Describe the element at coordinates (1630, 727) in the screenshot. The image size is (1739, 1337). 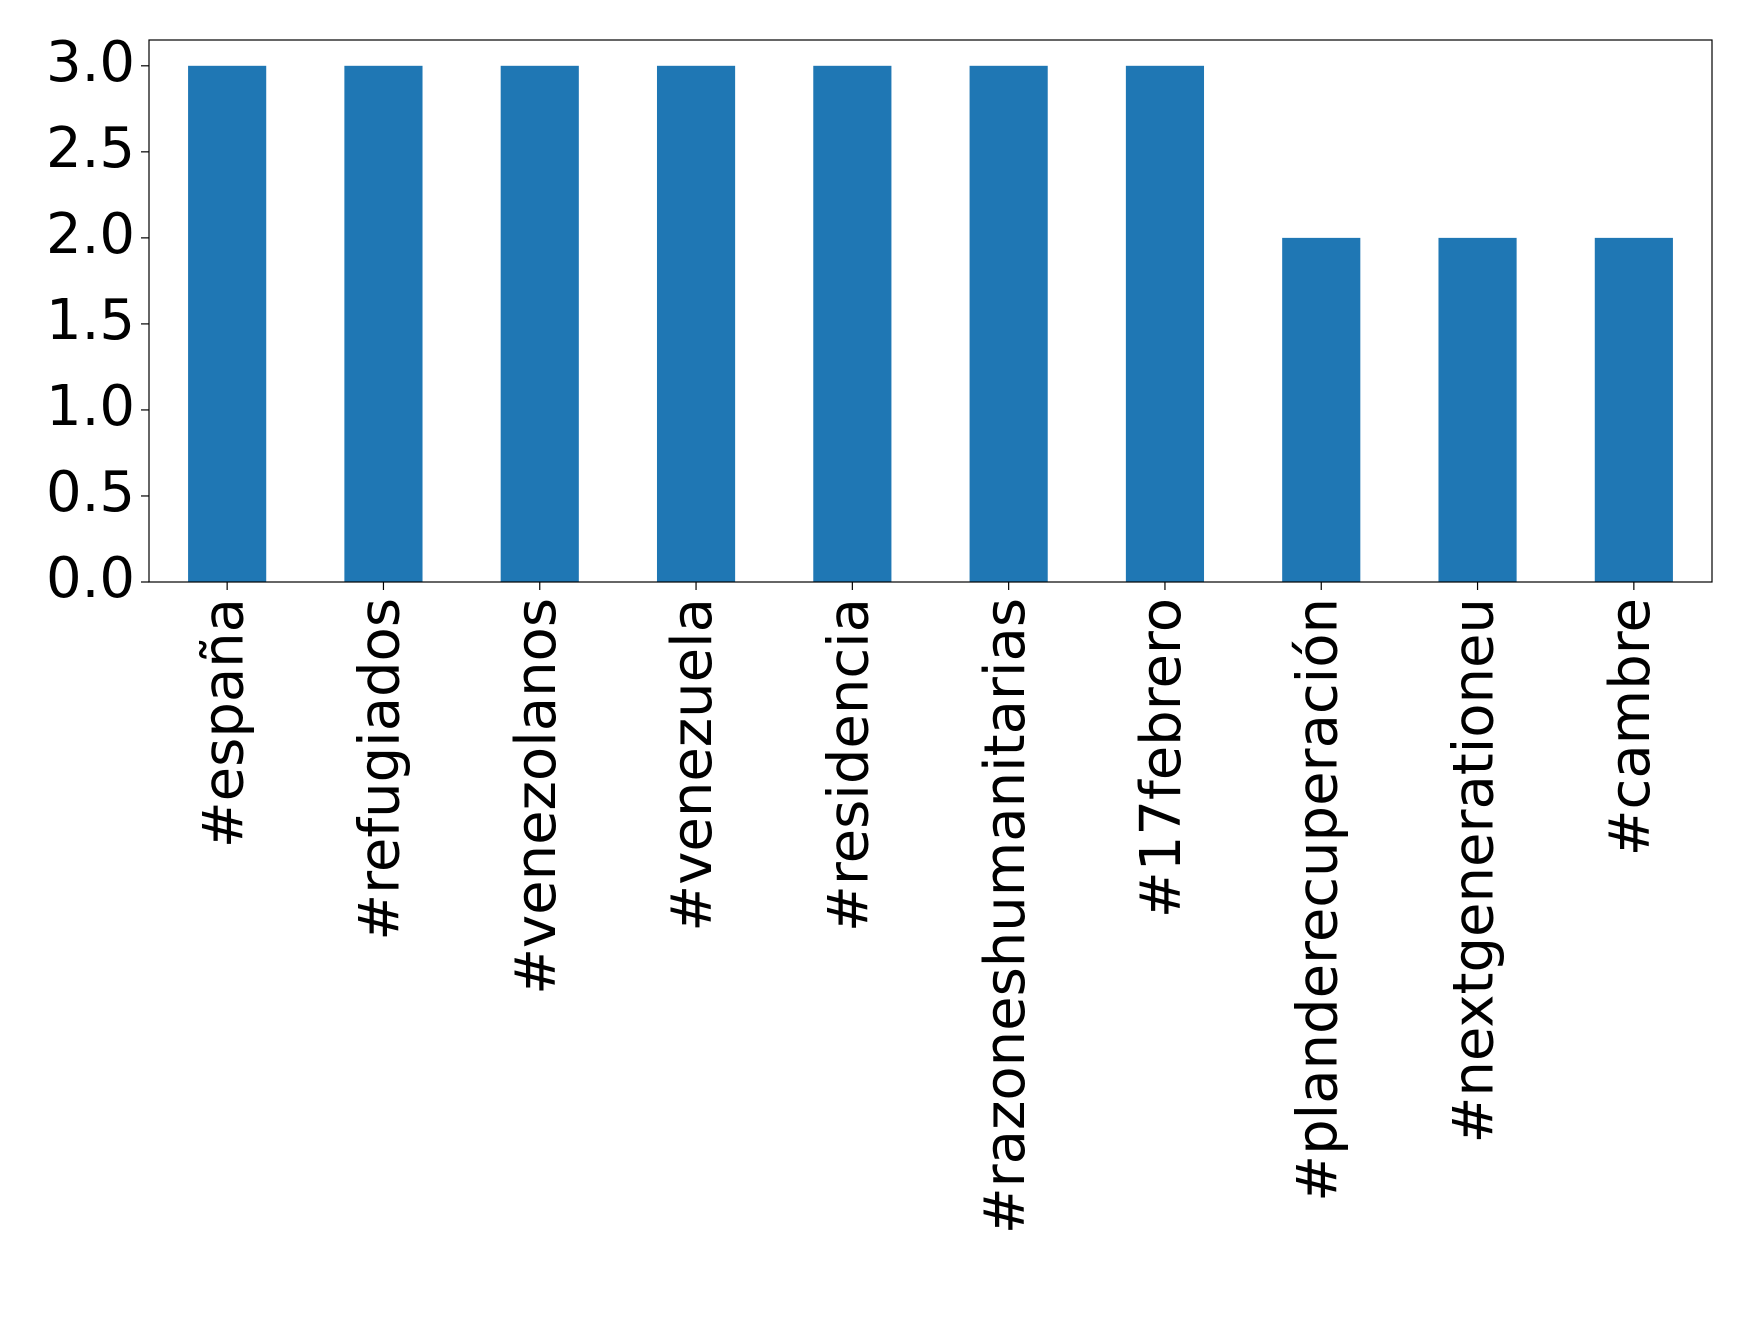
I see `x-tick-label: #cambre` at that location.